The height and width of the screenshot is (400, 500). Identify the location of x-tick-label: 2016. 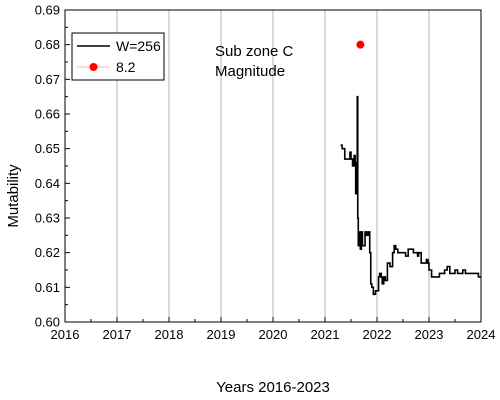
(65, 334).